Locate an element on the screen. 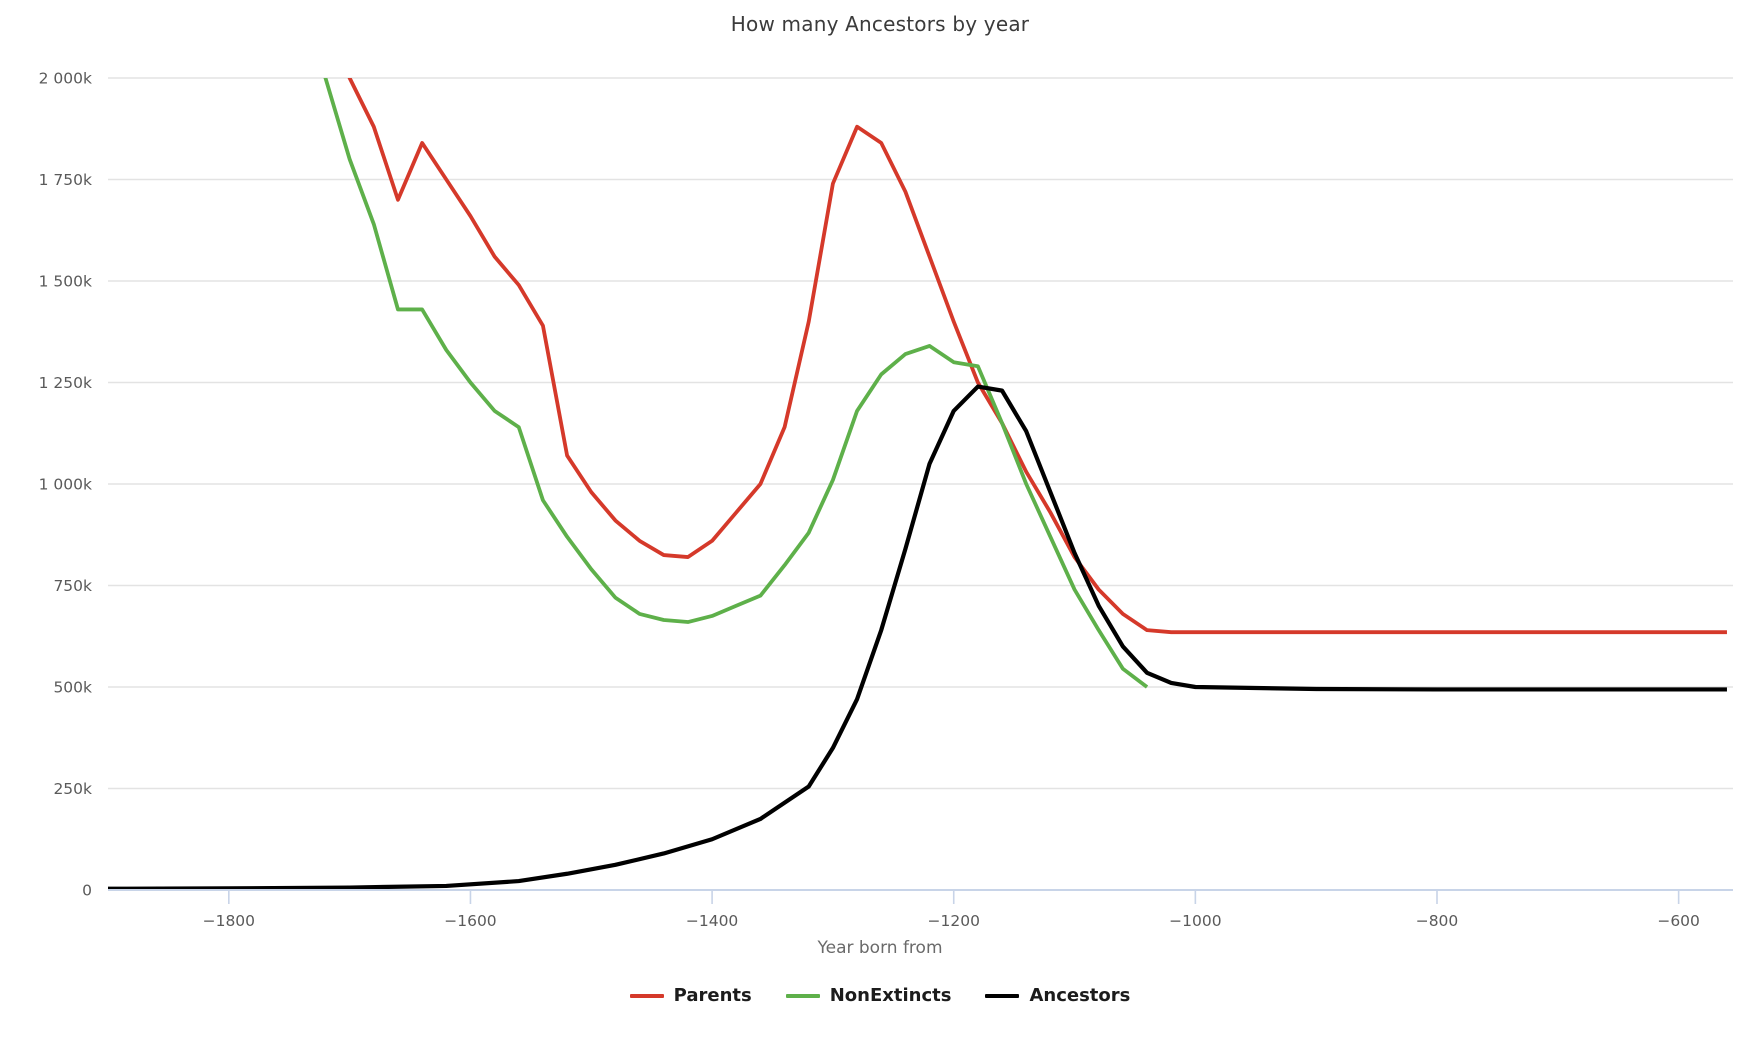 The image size is (1760, 1060). x-axis-tick-label: −1400 is located at coordinates (712, 921).